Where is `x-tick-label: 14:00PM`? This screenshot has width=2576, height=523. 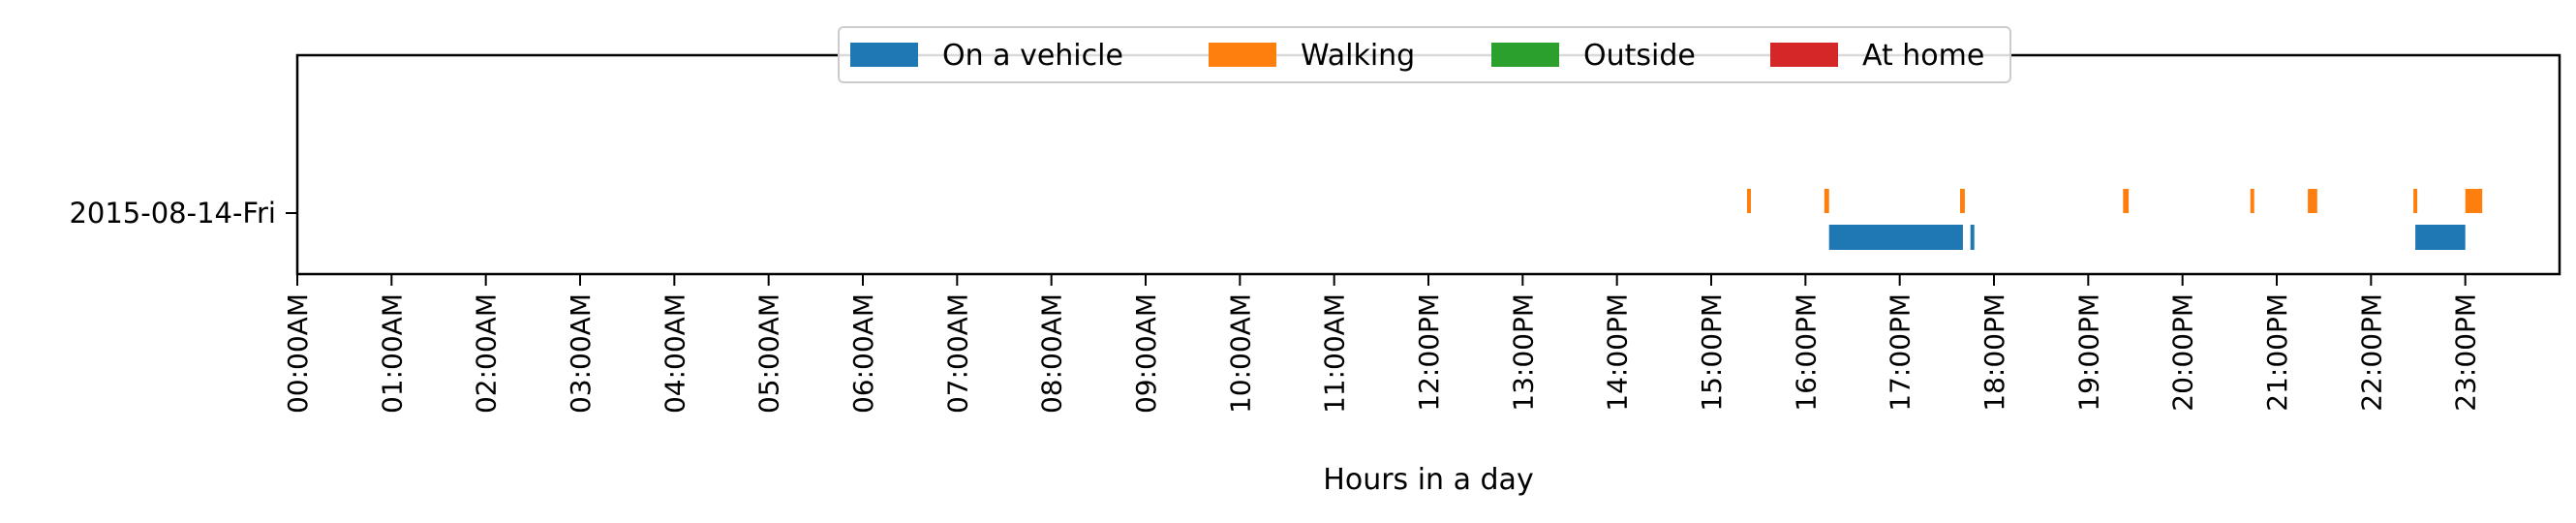 x-tick-label: 14:00PM is located at coordinates (1618, 352).